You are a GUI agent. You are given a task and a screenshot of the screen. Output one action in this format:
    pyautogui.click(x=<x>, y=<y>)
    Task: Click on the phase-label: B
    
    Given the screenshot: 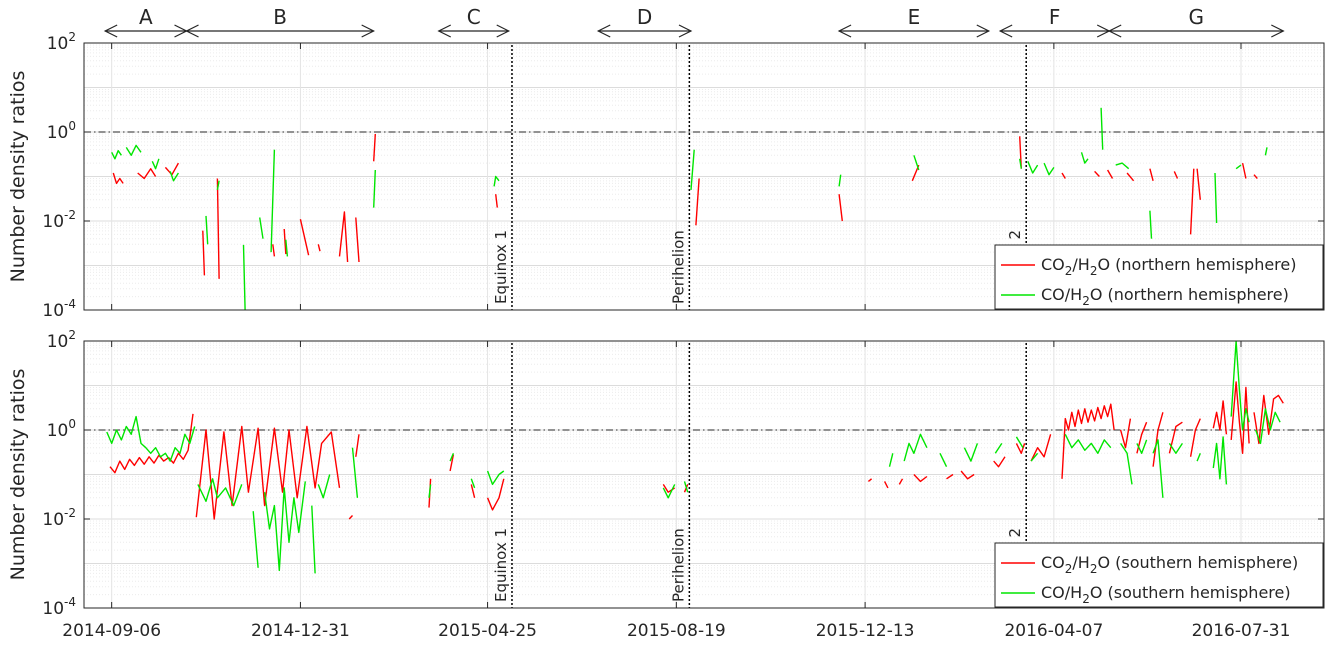 What is the action you would take?
    pyautogui.click(x=280, y=17)
    